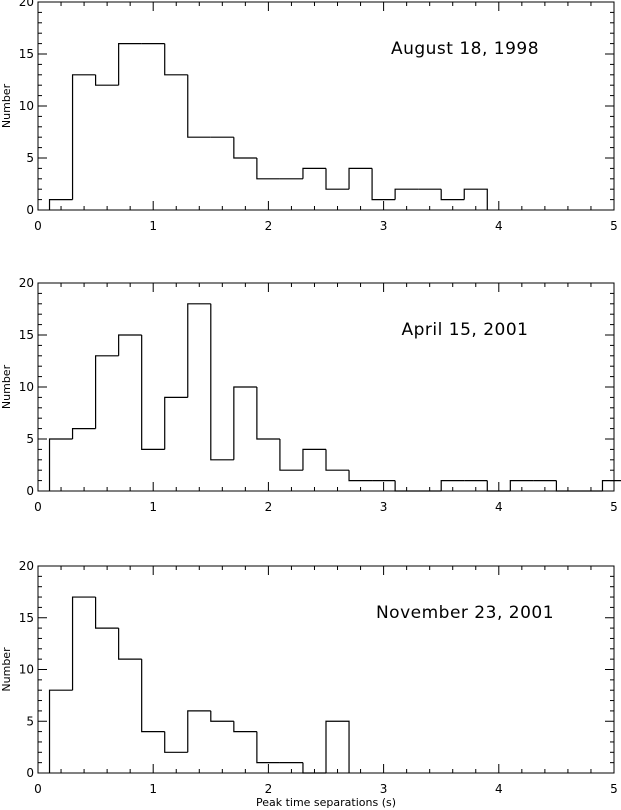  I want to click on panel-title: April 15, 2001, so click(465, 330).